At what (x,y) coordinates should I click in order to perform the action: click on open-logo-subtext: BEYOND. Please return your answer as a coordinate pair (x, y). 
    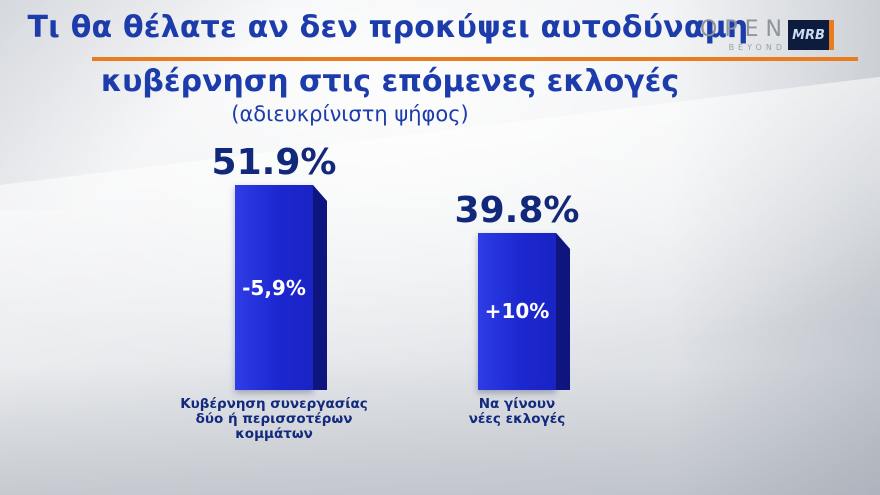
    Looking at the image, I should click on (757, 47).